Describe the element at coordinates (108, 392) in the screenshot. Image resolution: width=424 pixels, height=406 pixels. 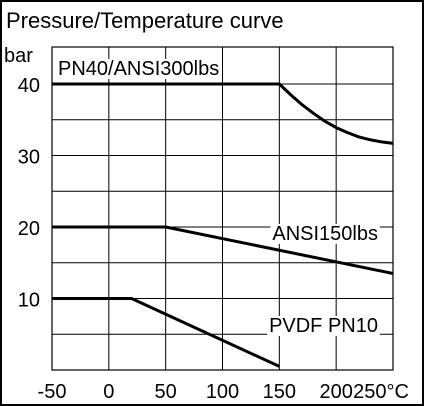
I see `x-tick-label: 0` at that location.